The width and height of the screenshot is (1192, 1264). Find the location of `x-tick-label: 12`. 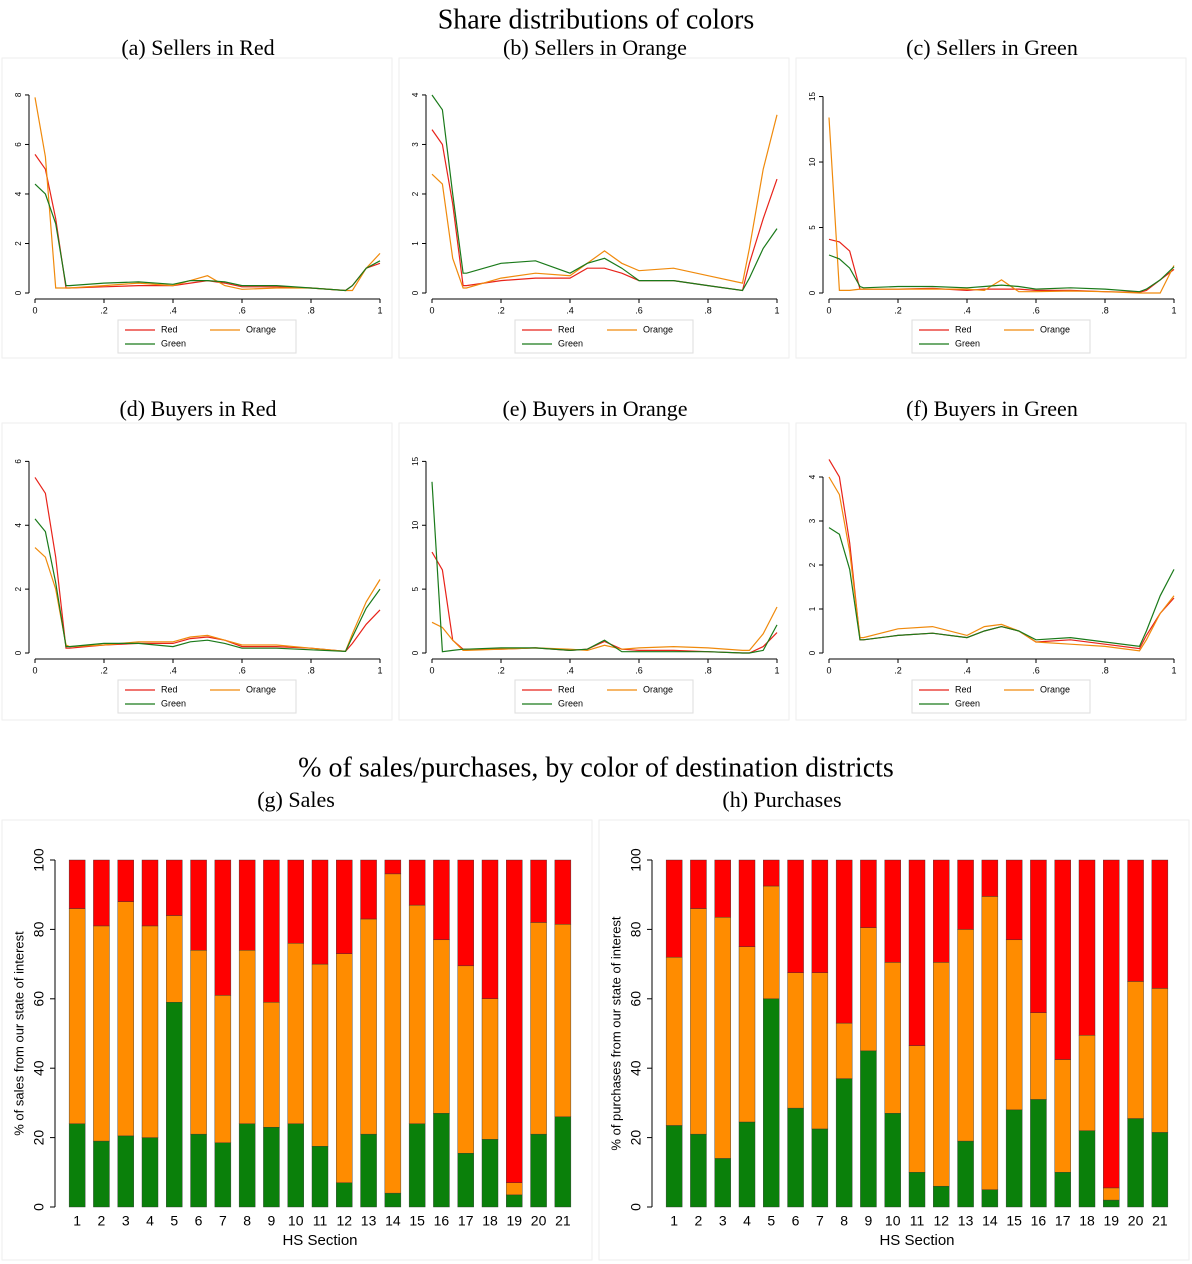

x-tick-label: 12 is located at coordinates (344, 1221).